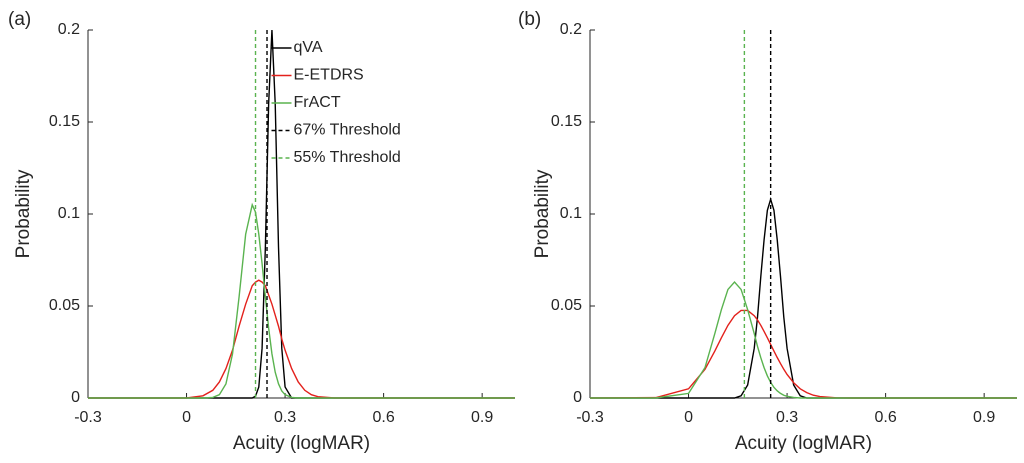 This screenshot has height=463, width=1024. I want to click on panel-label: (a), so click(19, 19).